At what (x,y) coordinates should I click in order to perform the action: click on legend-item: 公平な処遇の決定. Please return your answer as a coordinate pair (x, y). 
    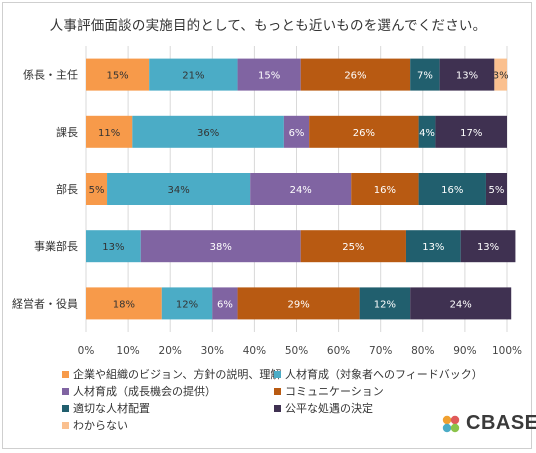
    Looking at the image, I should click on (323, 408).